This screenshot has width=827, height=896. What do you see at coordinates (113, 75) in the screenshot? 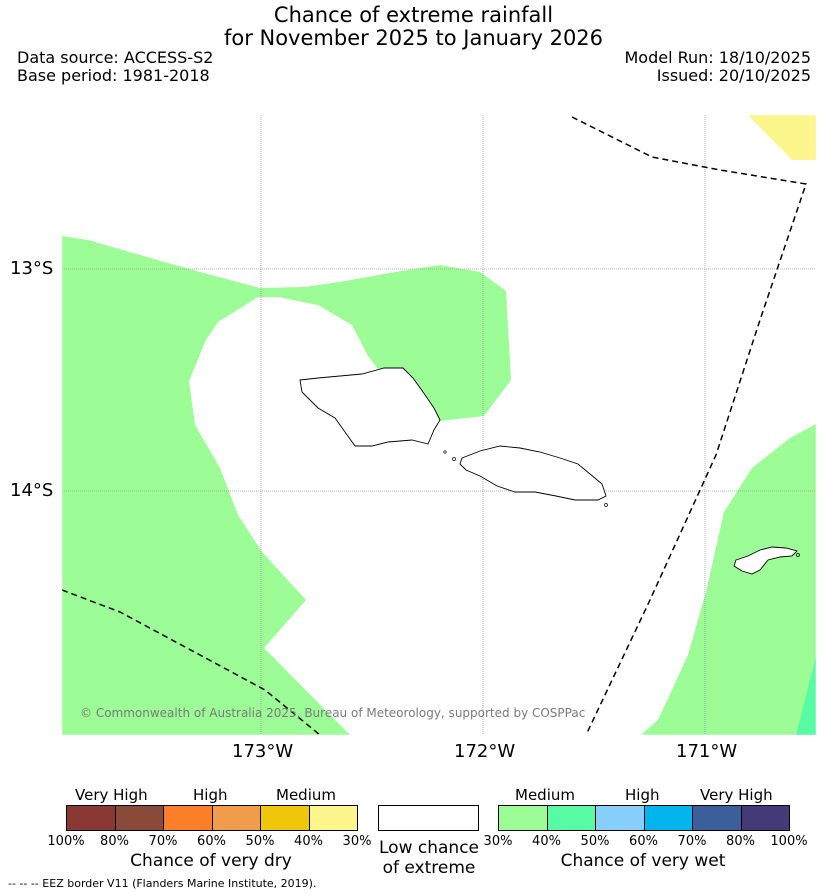
I see `base-period: Base period: 1981-2018` at bounding box center [113, 75].